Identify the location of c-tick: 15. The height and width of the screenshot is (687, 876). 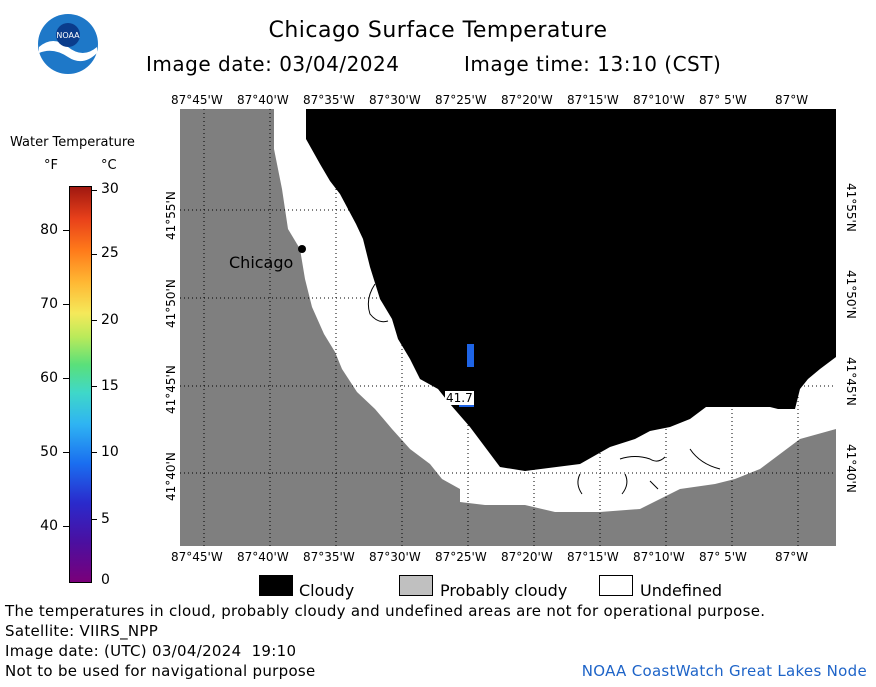
(110, 386).